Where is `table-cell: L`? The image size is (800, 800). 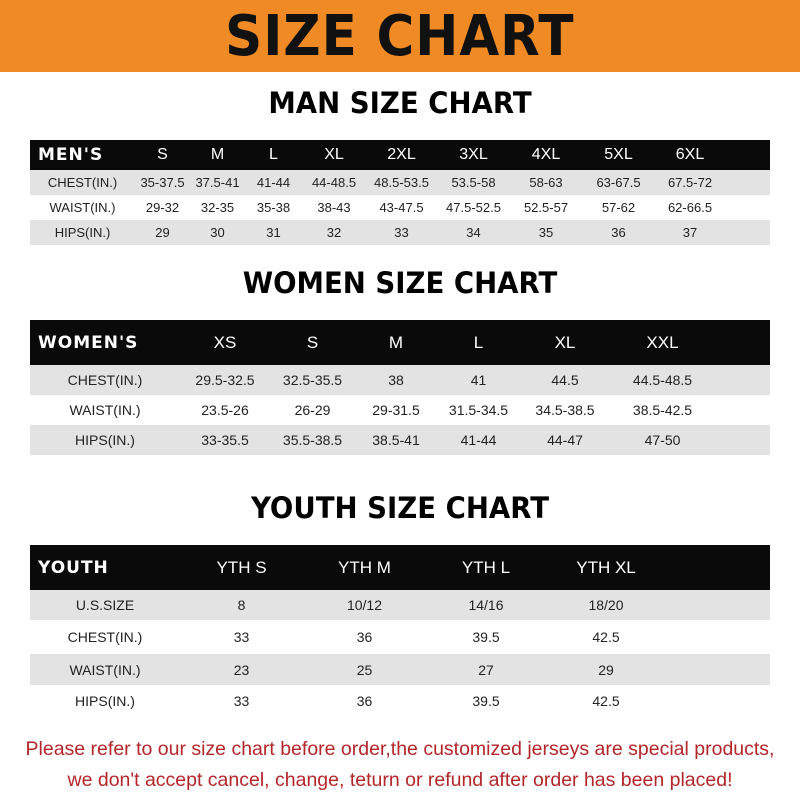 table-cell: L is located at coordinates (478, 342).